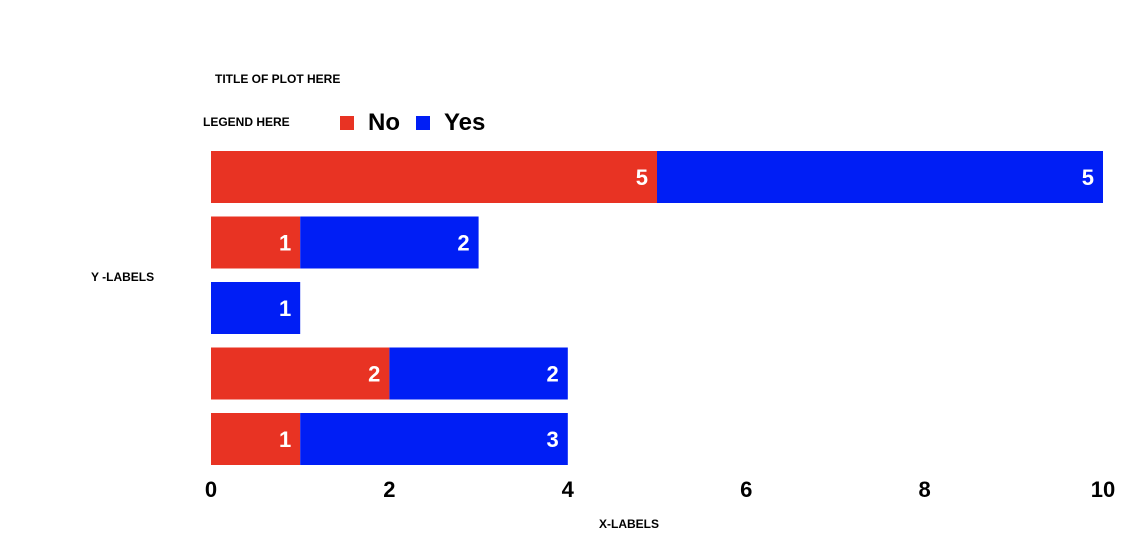 The height and width of the screenshot is (558, 1130). What do you see at coordinates (746, 489) in the screenshot?
I see `x-tick-label-6: 6` at bounding box center [746, 489].